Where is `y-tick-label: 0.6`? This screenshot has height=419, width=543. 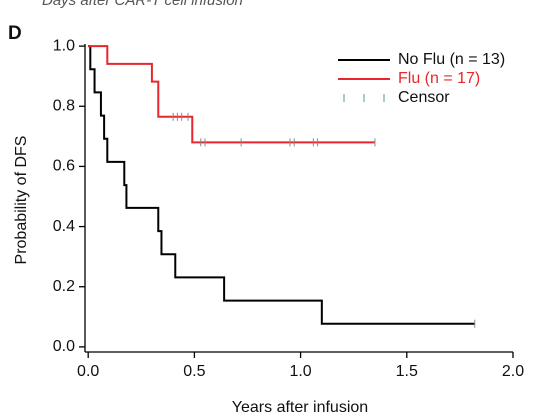
y-tick-label: 0.6 is located at coordinates (64, 166).